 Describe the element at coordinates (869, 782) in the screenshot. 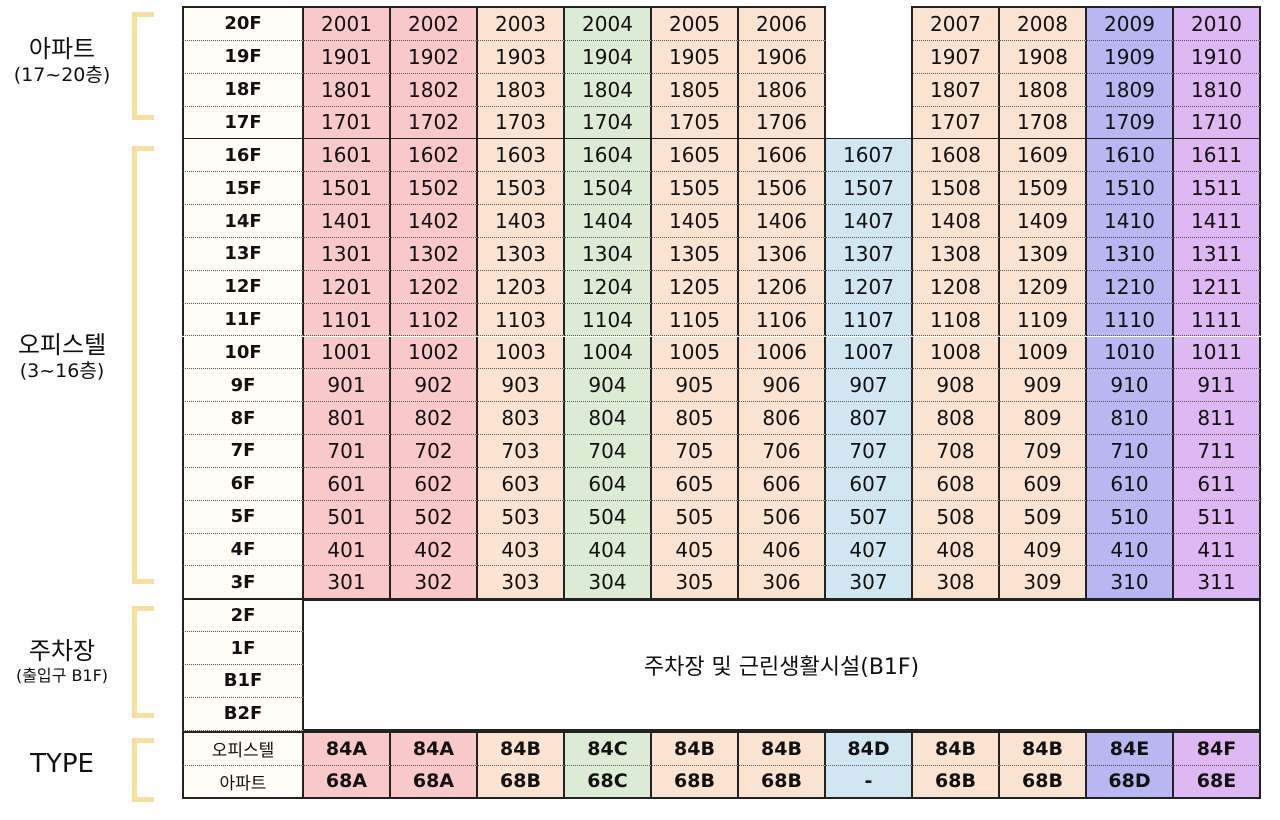

I see `type-cell: -` at that location.